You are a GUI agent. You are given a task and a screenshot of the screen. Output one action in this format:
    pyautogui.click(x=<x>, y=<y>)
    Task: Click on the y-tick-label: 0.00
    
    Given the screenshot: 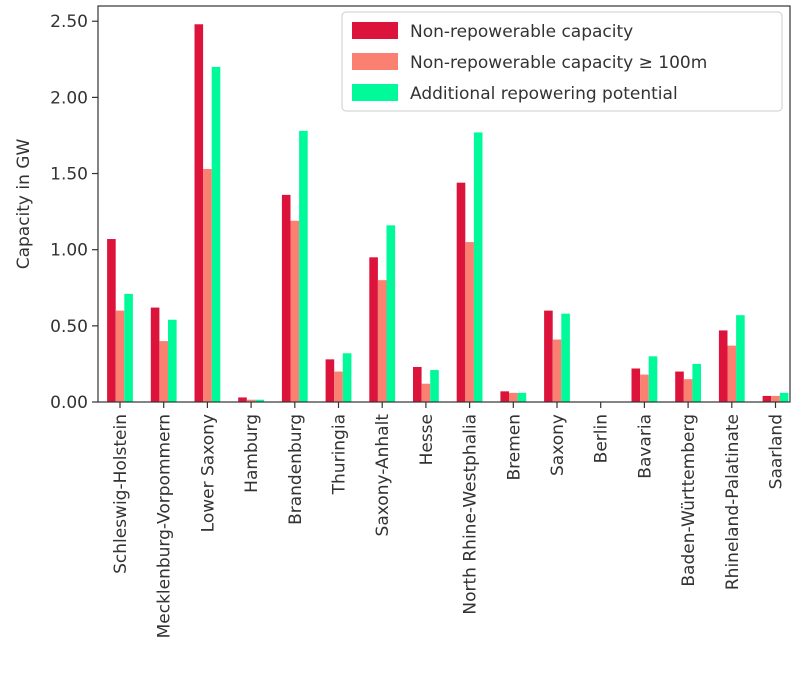 What is the action you would take?
    pyautogui.click(x=69, y=403)
    